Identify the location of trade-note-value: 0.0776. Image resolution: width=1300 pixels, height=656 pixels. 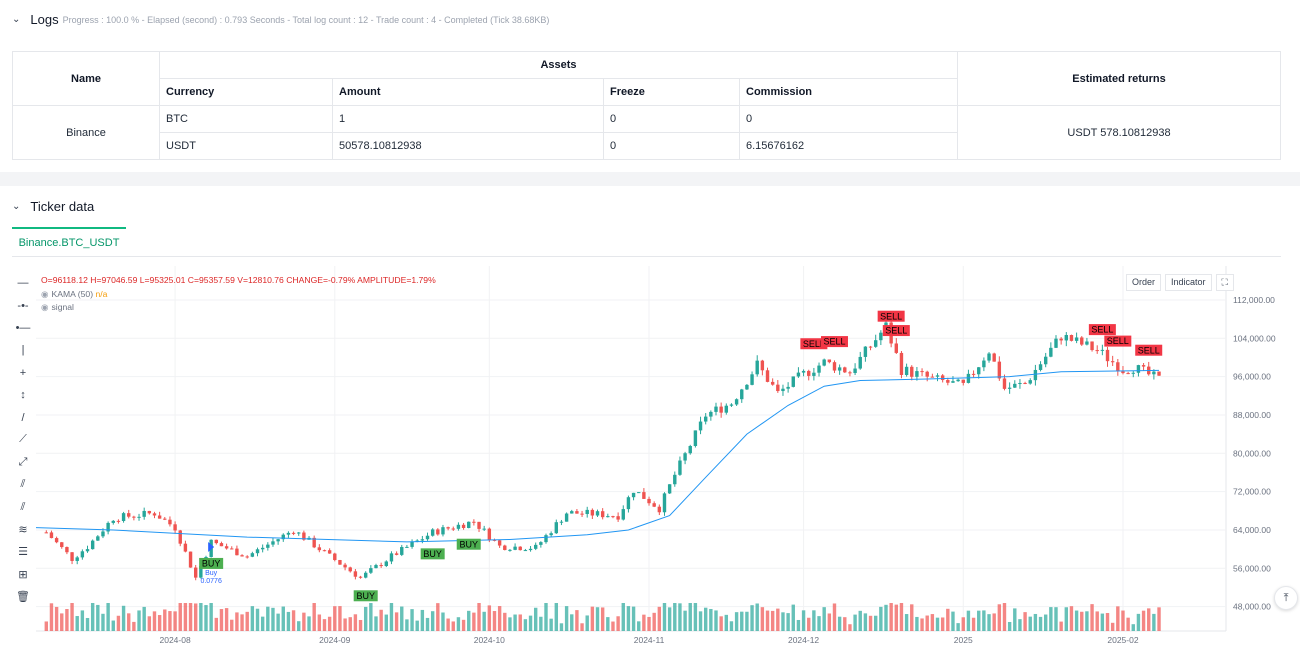
(211, 581).